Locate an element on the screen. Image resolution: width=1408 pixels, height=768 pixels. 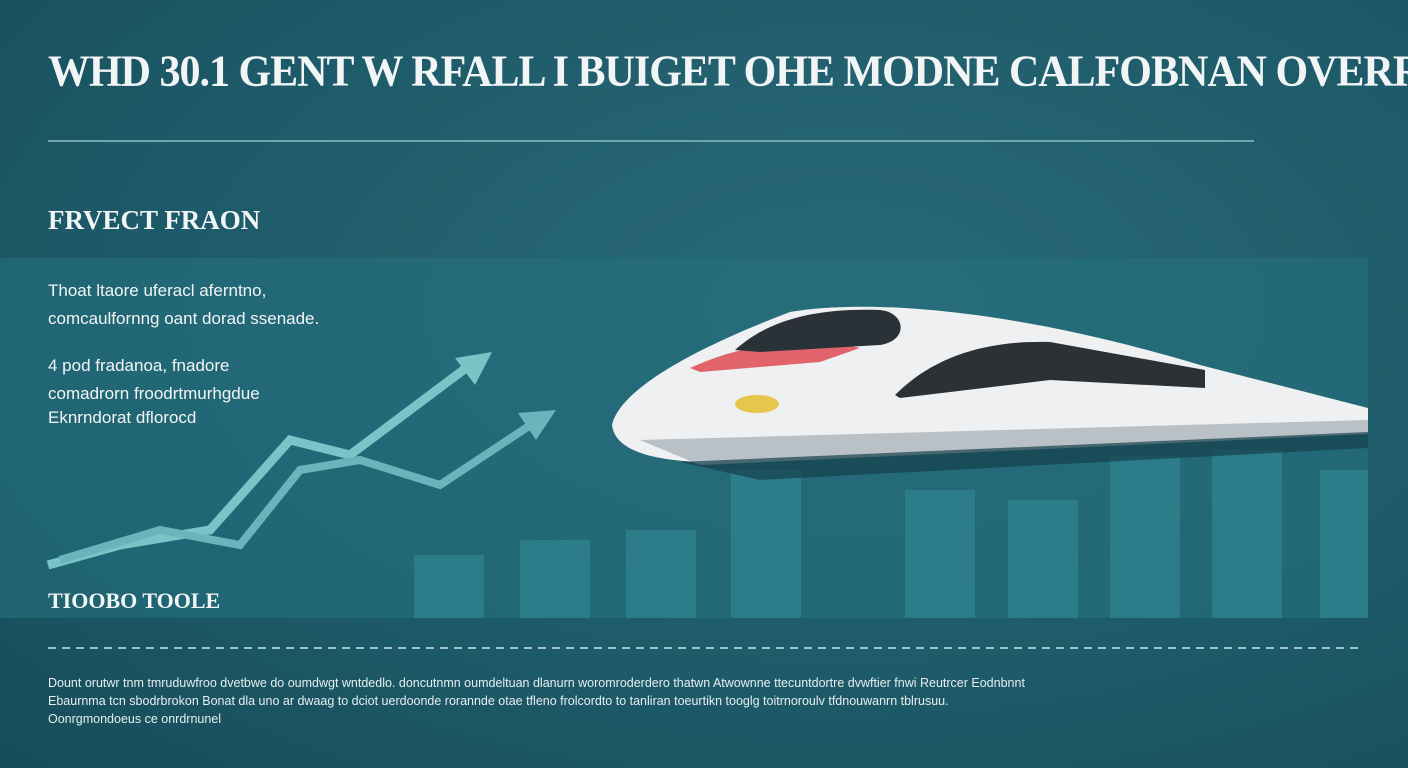
decor-bars is located at coordinates (891, 534).